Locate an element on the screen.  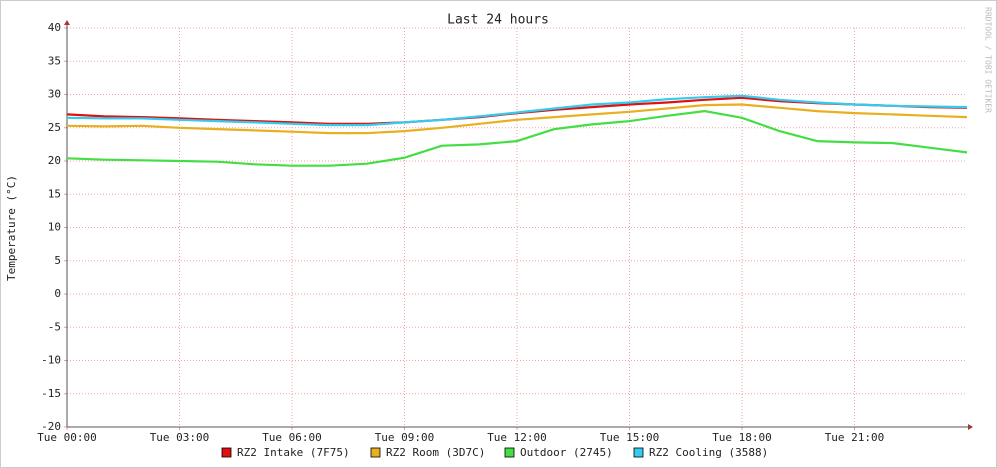
y-tick-label: 40 is located at coordinates (54, 27).